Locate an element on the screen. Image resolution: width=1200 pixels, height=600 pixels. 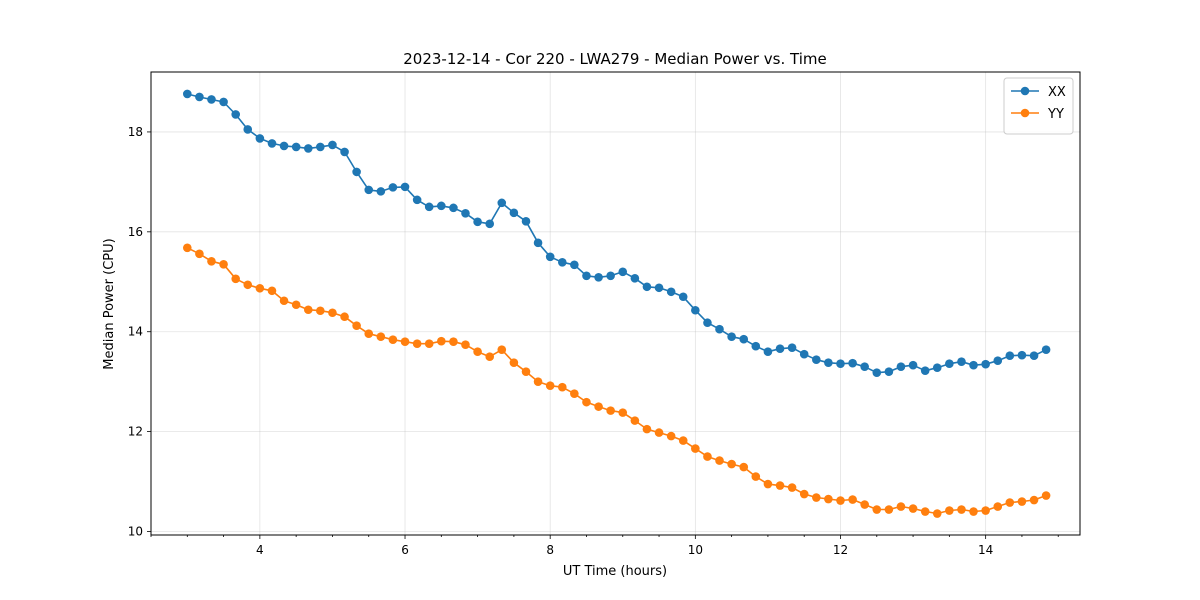
y-tick-label: 16 is located at coordinates (135, 232).